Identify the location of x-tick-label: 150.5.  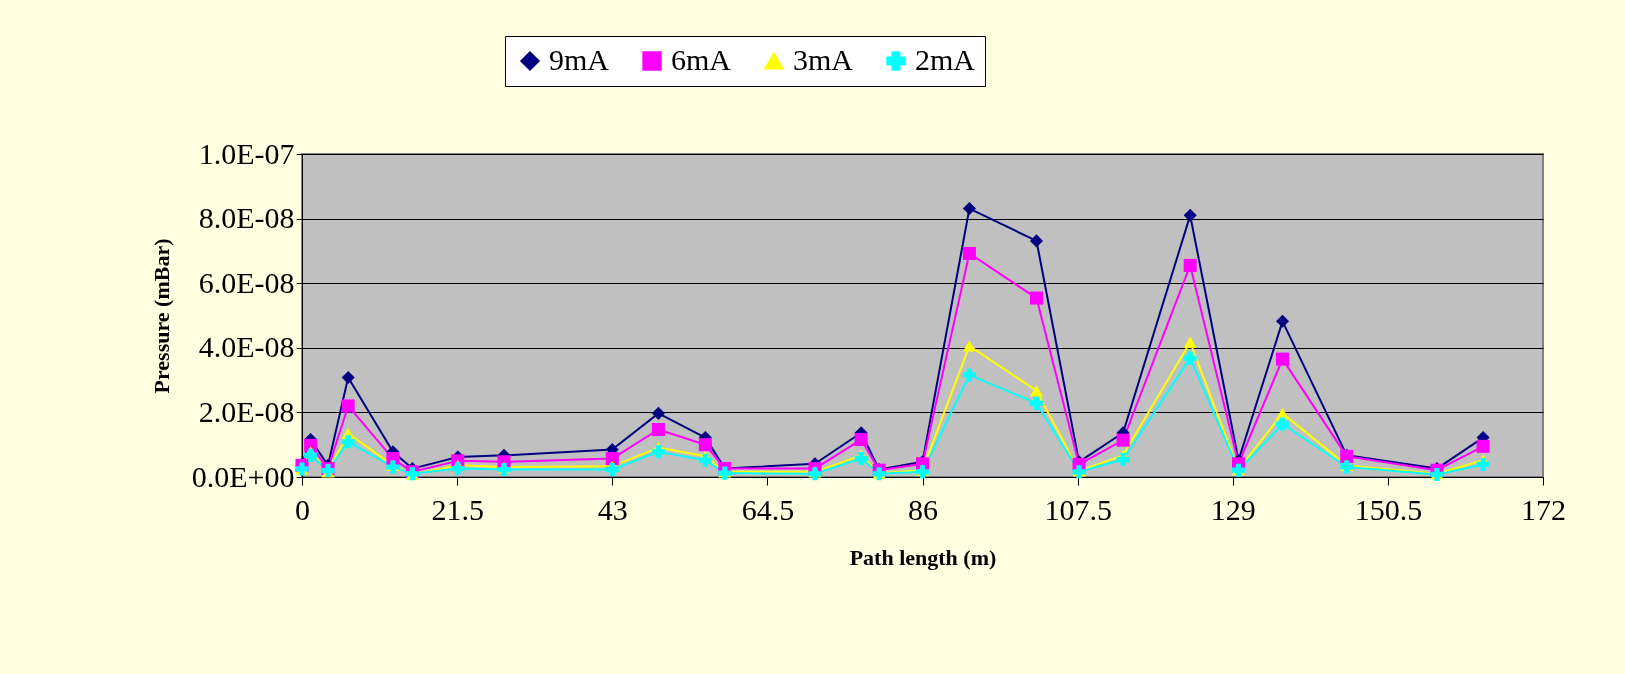
(1388, 509).